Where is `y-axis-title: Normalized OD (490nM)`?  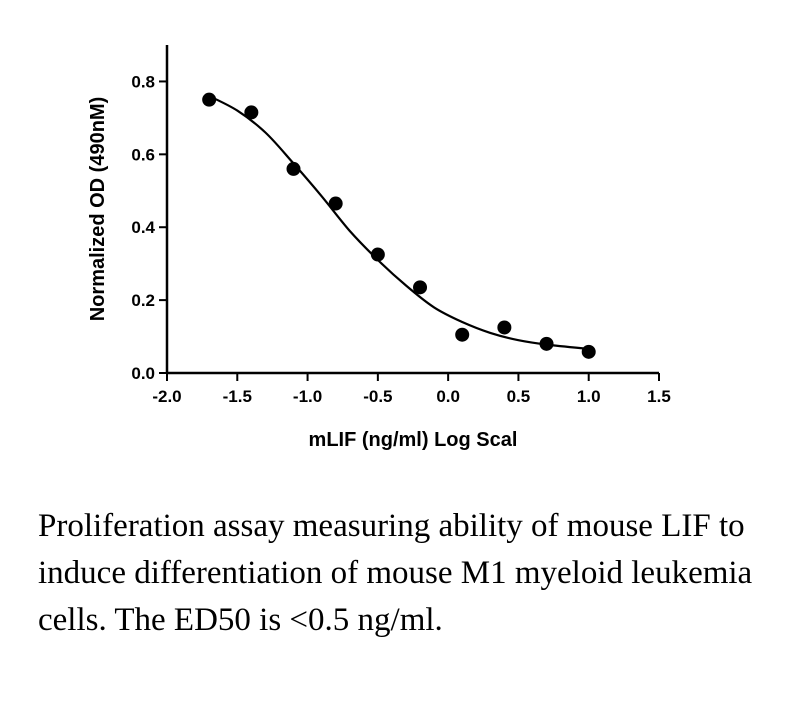
y-axis-title: Normalized OD (490nM) is located at coordinates (98, 209).